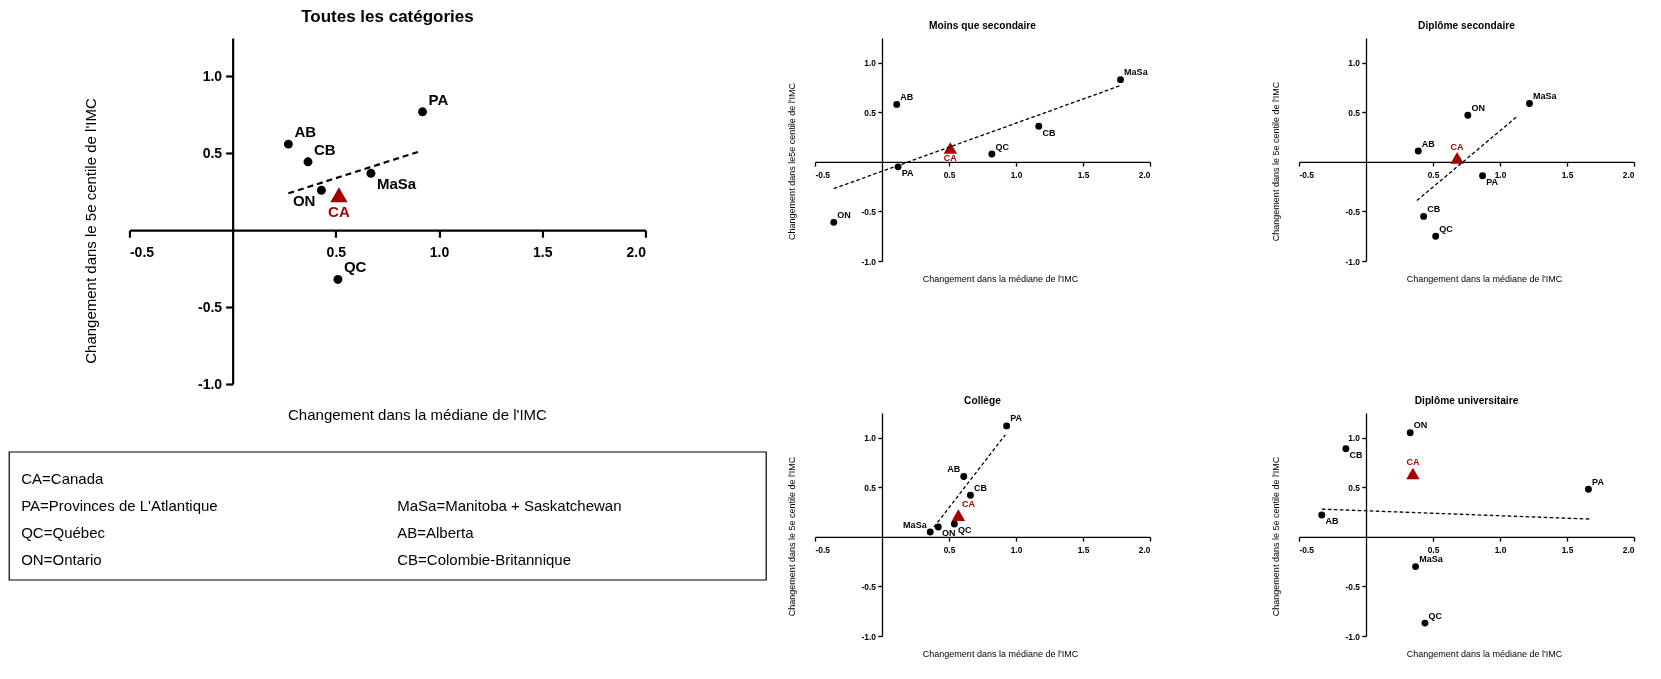 The height and width of the screenshot is (679, 1661). I want to click on text: ON=Ontario, so click(61, 559).